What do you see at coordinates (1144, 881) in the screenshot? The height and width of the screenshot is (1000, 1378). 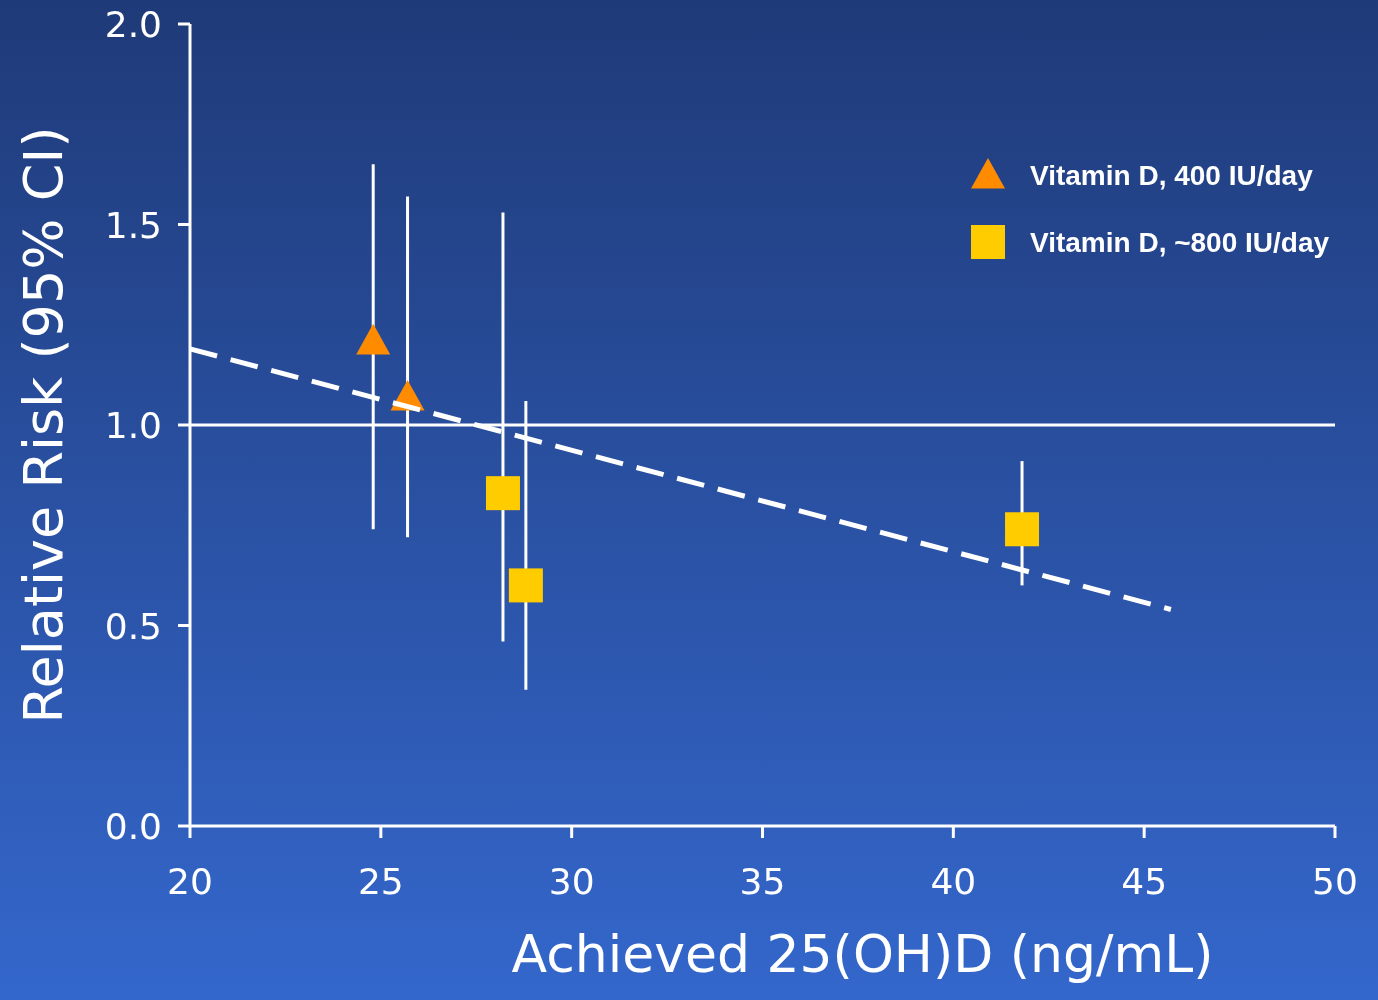 I see `x-tick-label: 45` at bounding box center [1144, 881].